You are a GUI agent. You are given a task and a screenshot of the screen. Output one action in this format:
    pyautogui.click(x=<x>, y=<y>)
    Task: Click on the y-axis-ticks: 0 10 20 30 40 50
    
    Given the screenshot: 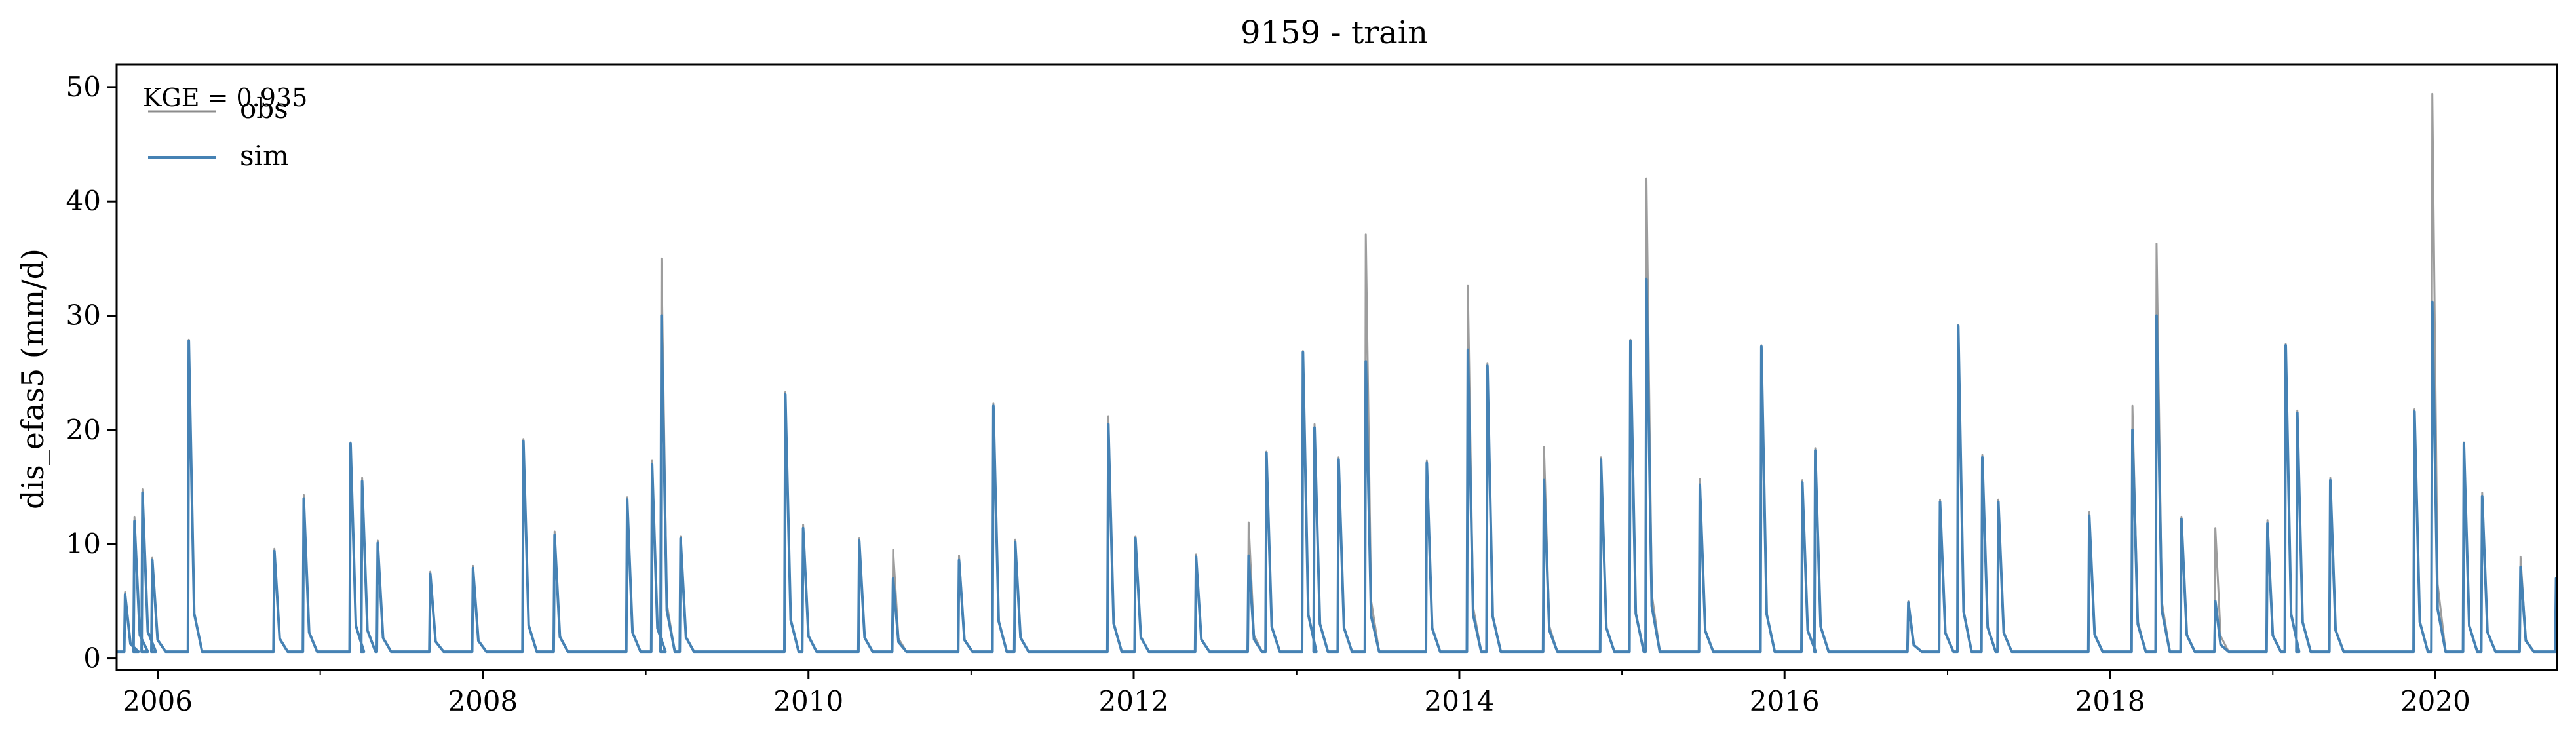 What is the action you would take?
    pyautogui.click(x=91, y=372)
    